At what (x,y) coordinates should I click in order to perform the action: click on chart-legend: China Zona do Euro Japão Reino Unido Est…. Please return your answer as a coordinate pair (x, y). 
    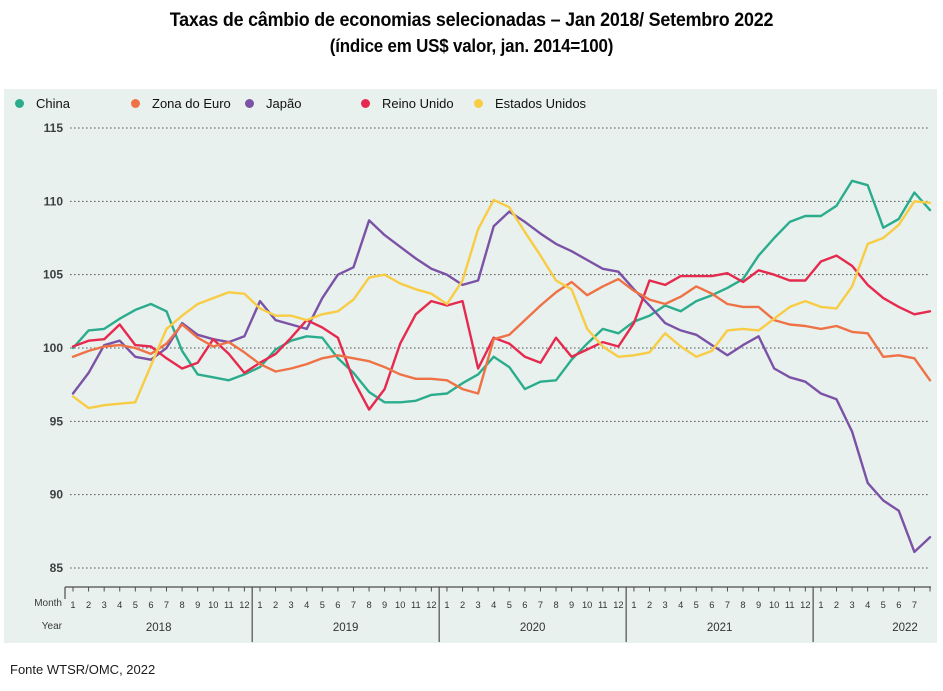
    Looking at the image, I should click on (471, 103).